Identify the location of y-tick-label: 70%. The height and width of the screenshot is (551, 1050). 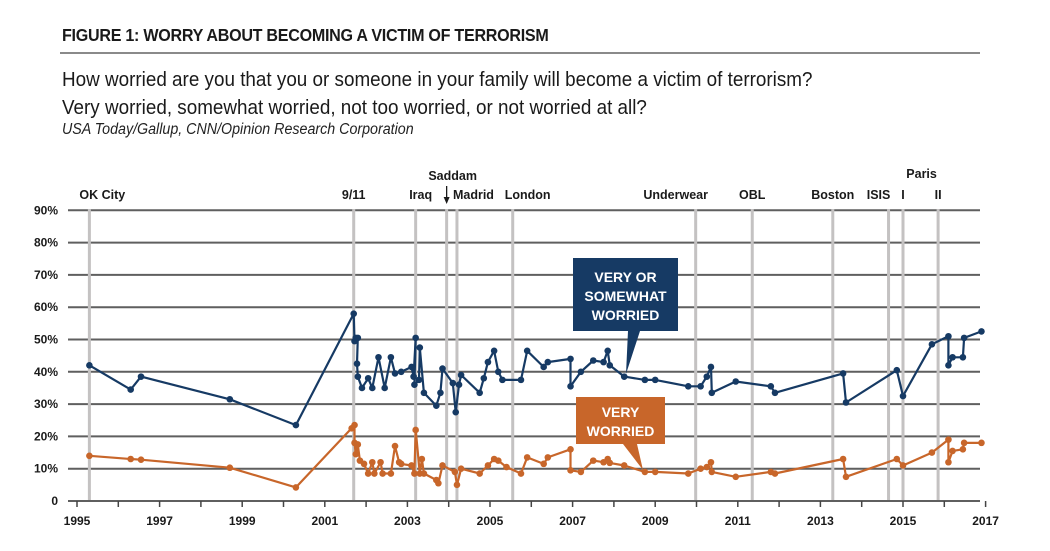
(46, 275).